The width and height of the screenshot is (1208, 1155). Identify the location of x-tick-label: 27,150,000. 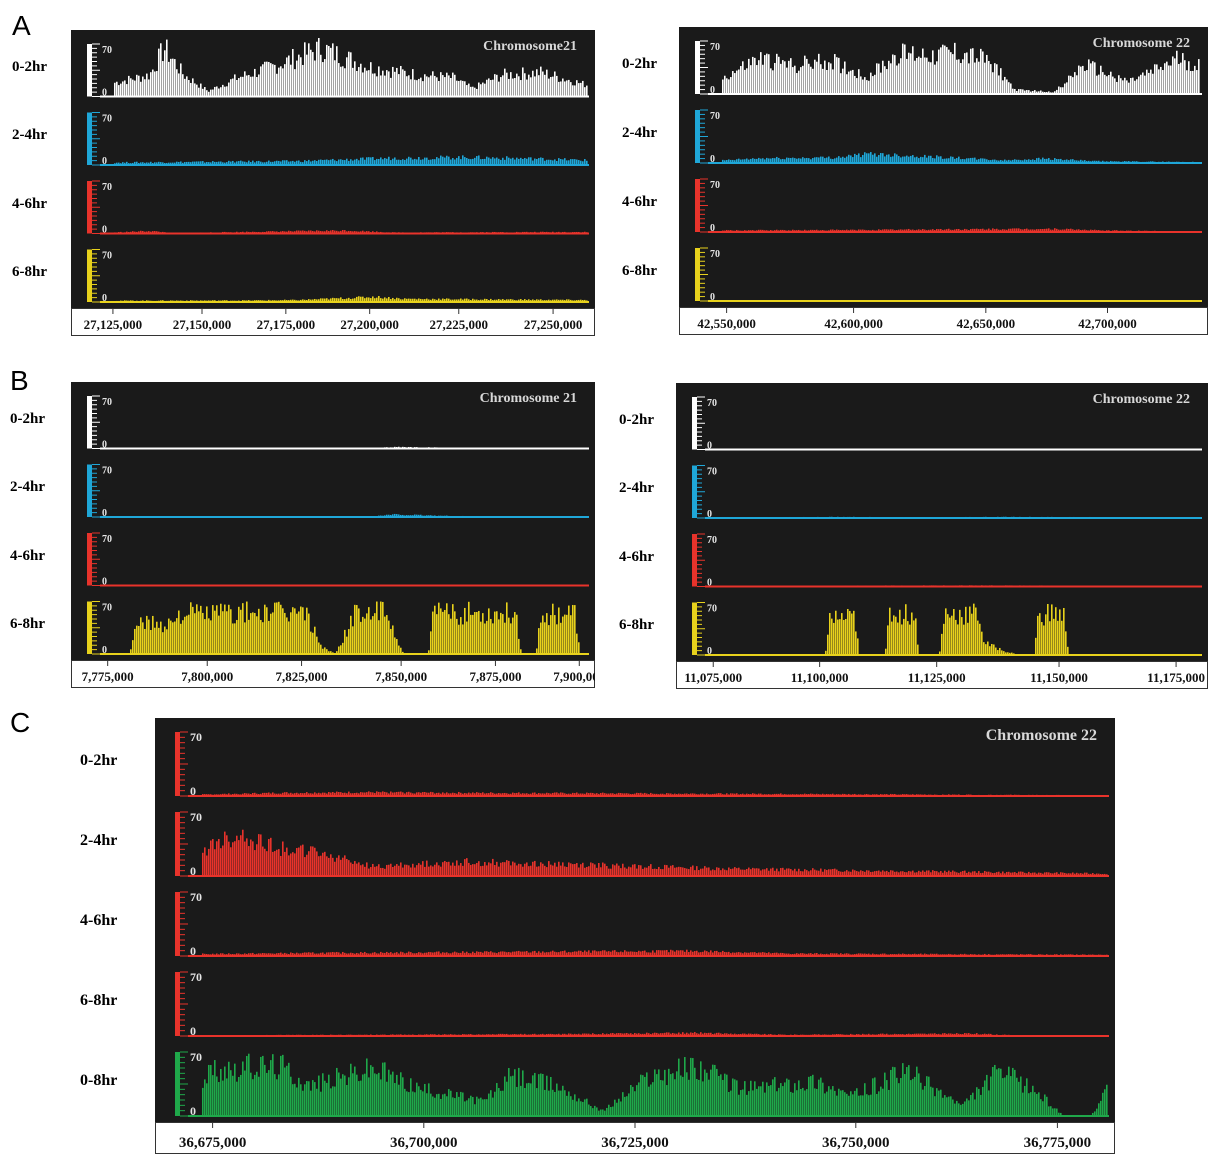
(202, 324).